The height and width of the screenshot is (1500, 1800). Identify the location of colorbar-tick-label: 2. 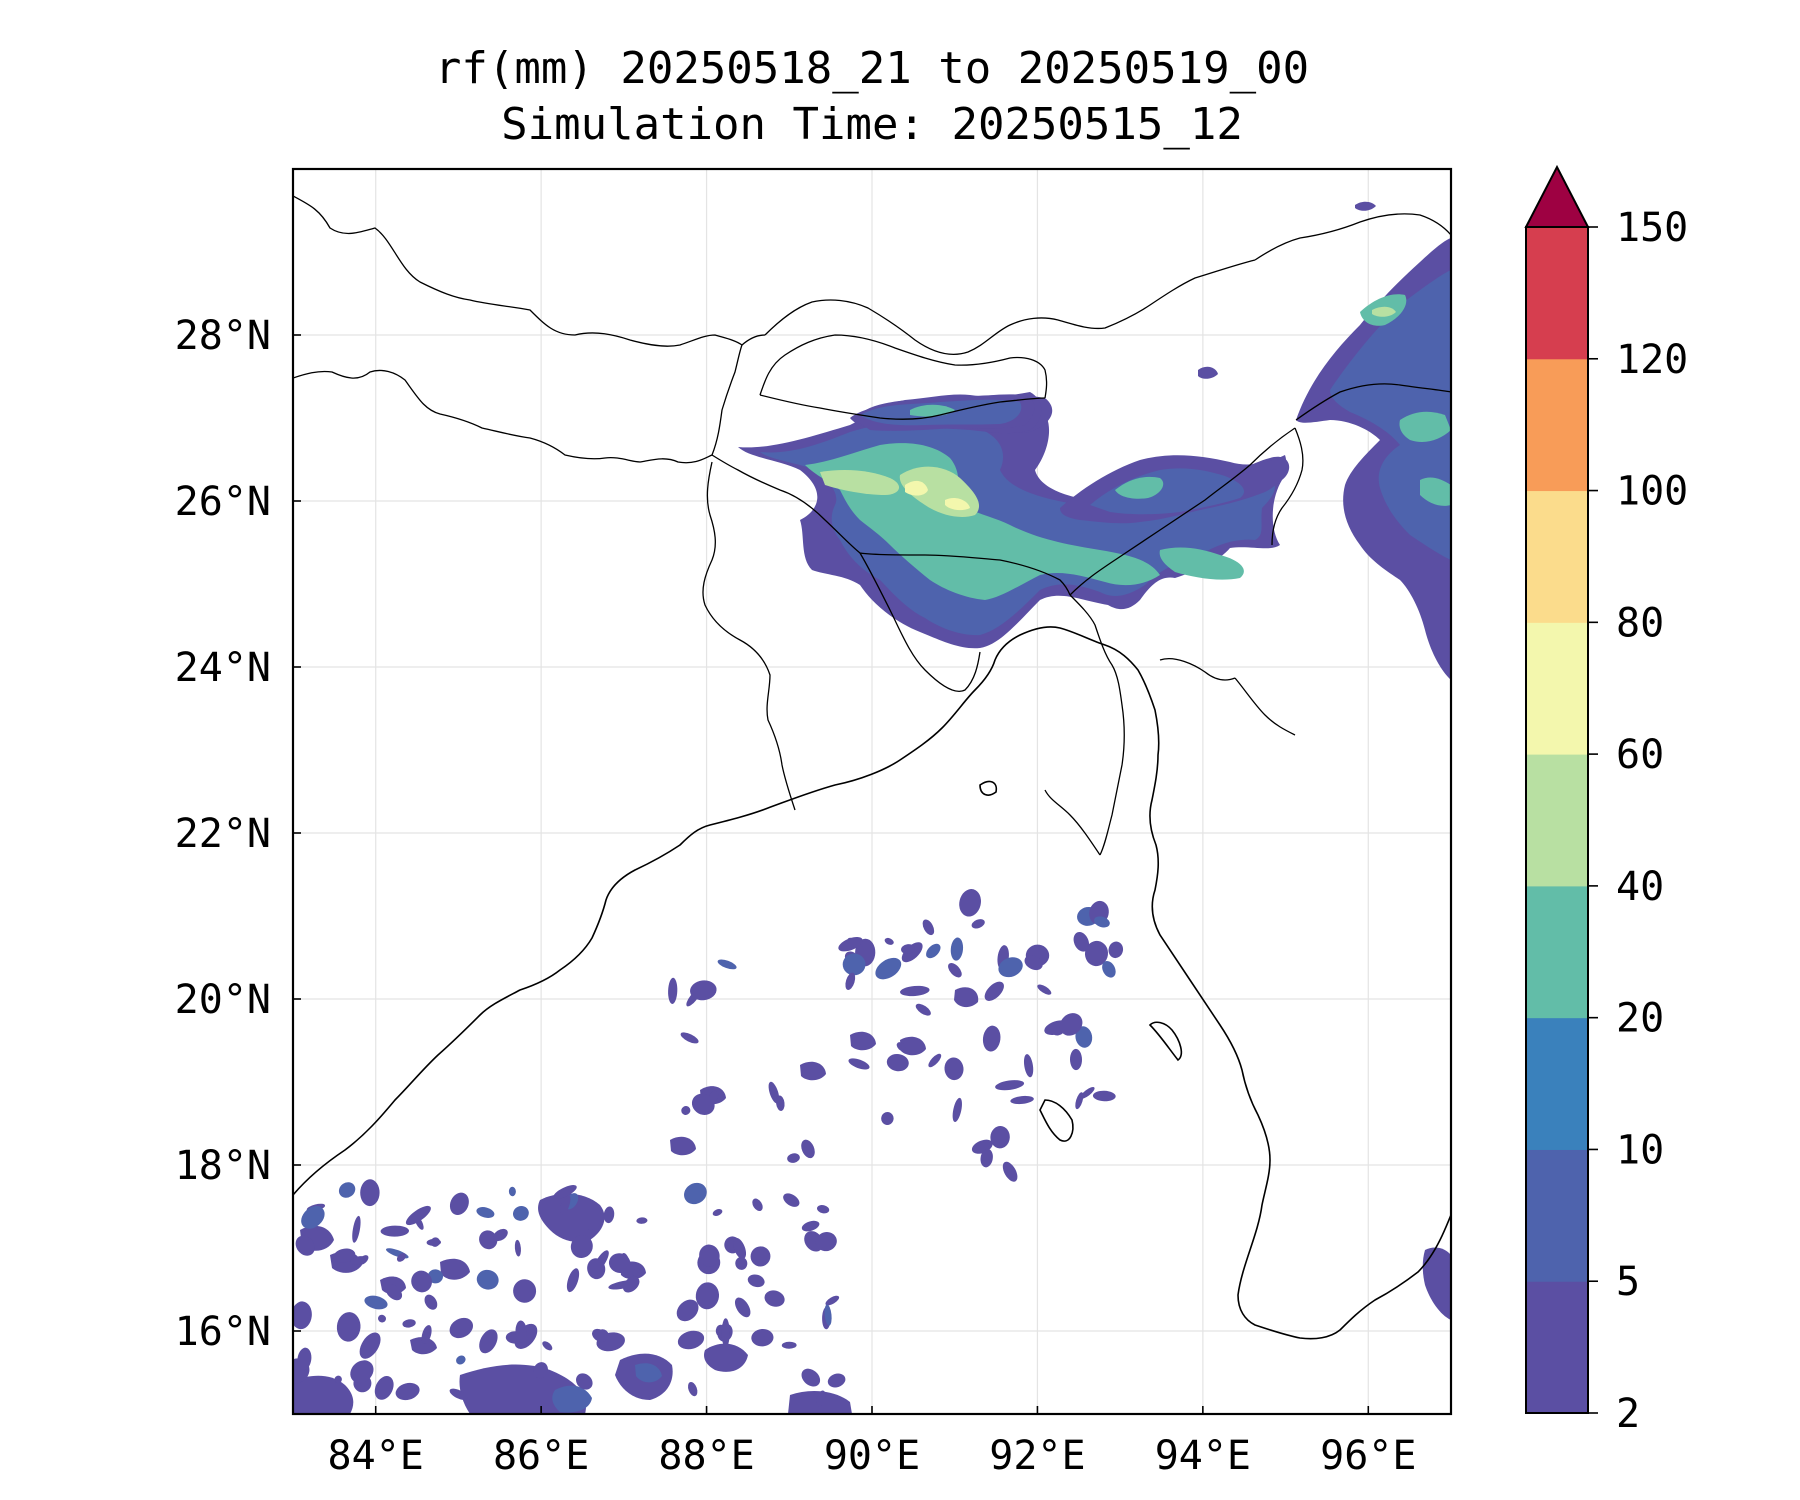
(1628, 1414).